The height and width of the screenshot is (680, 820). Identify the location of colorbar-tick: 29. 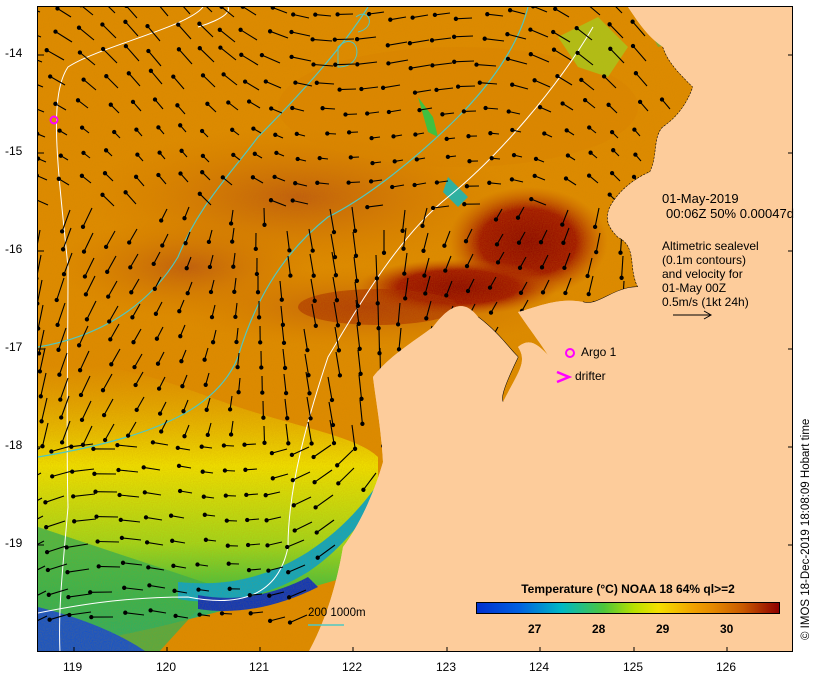
(663, 629).